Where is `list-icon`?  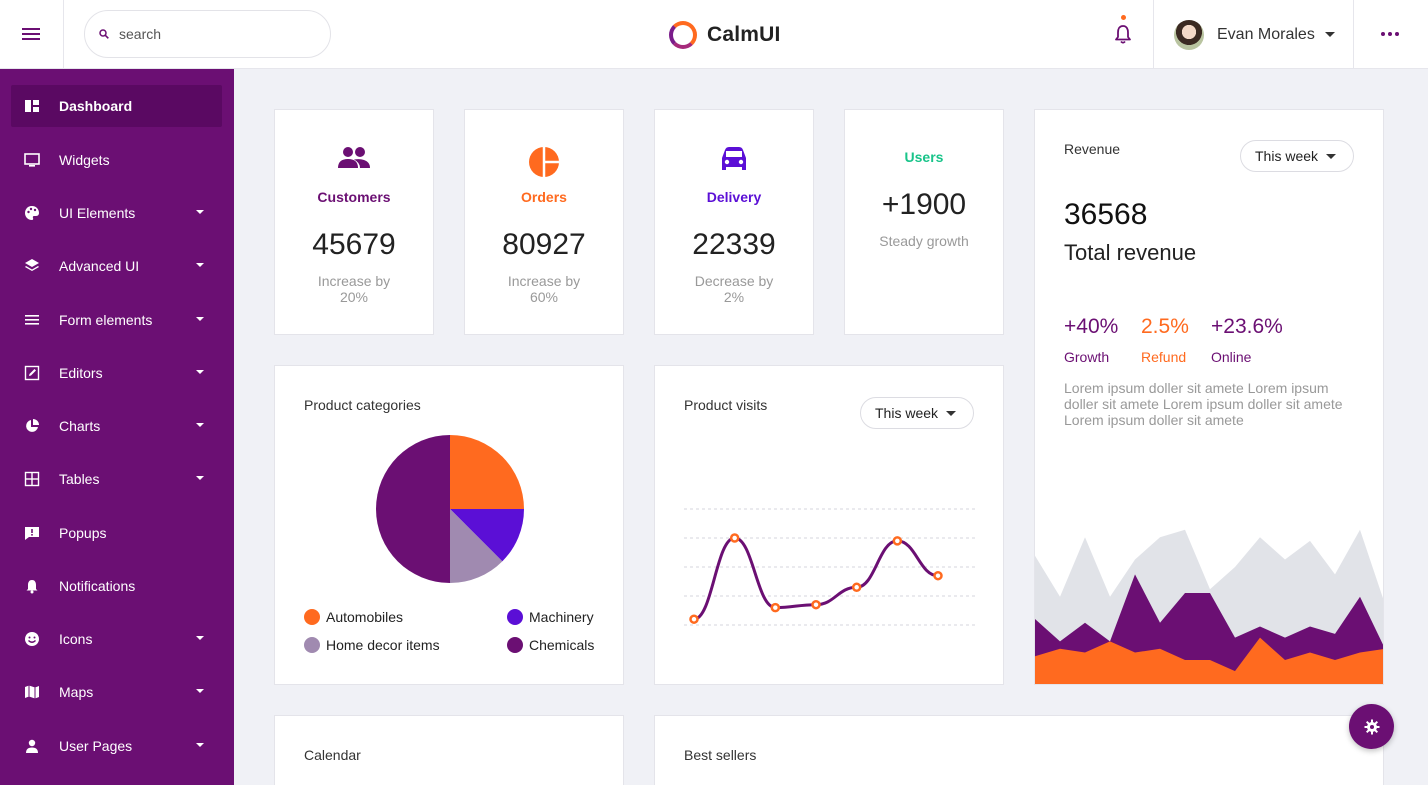 list-icon is located at coordinates (32, 320).